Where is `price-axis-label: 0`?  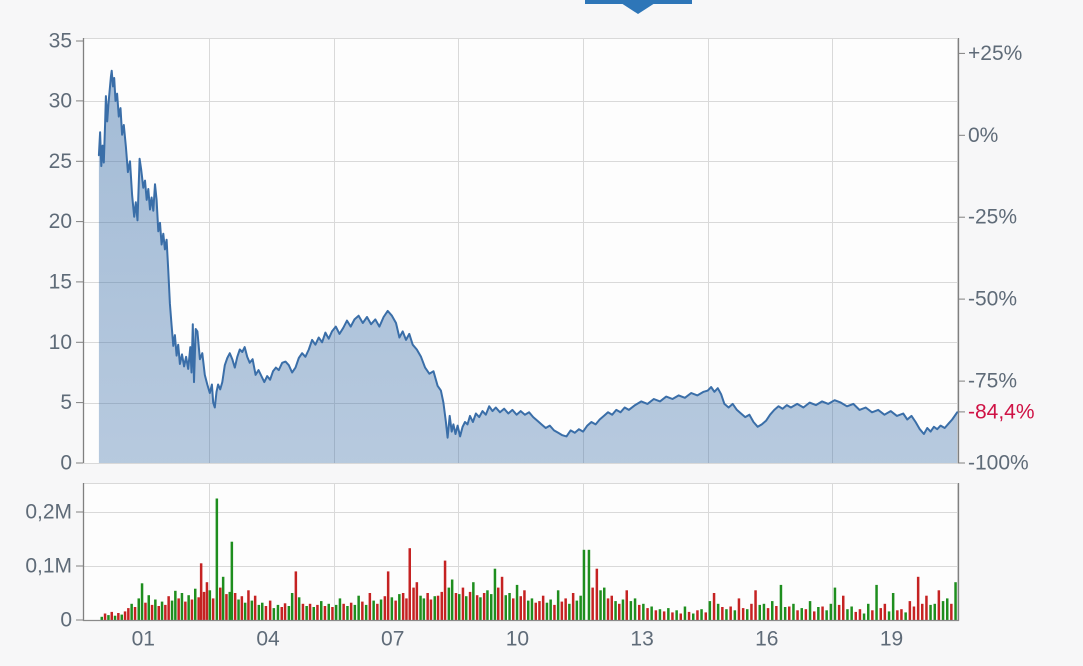
price-axis-label: 0 is located at coordinates (66, 463).